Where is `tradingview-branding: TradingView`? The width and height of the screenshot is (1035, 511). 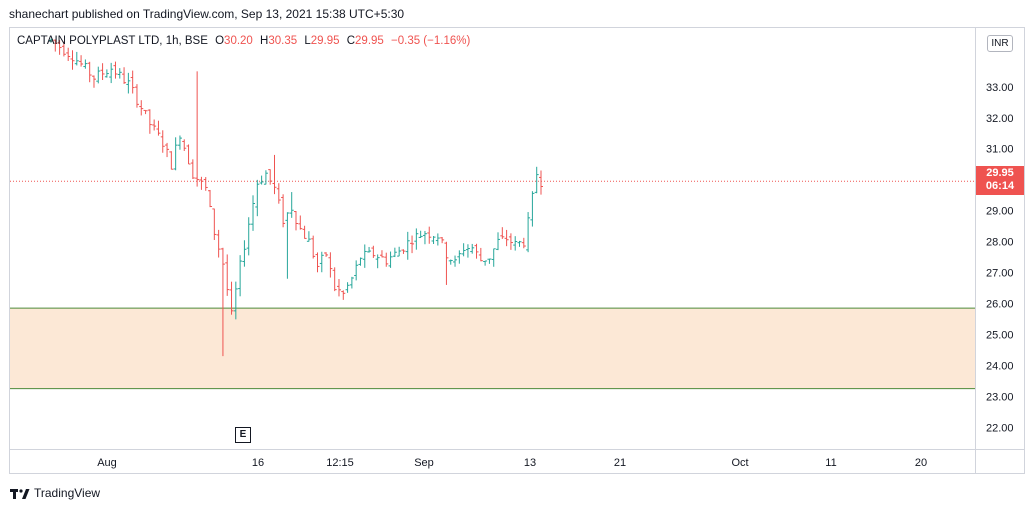
tradingview-branding: TradingView is located at coordinates (55, 493).